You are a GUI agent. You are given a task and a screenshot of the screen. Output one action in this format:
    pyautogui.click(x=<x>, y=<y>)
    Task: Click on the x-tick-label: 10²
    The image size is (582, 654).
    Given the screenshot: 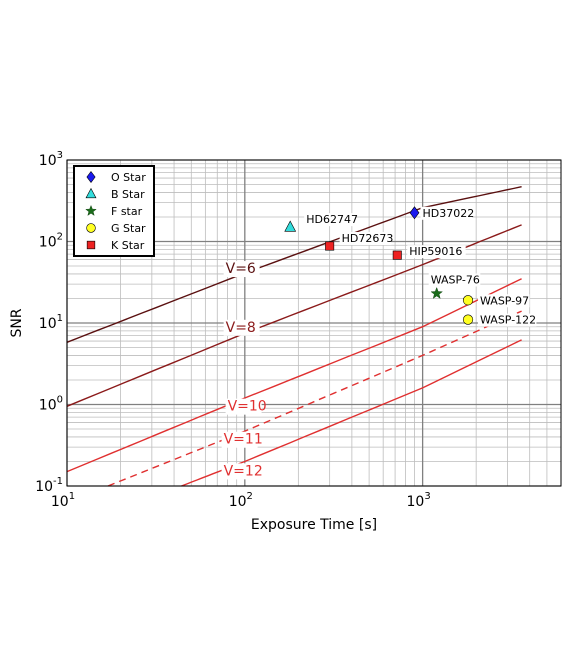 What is the action you would take?
    pyautogui.click(x=241, y=500)
    